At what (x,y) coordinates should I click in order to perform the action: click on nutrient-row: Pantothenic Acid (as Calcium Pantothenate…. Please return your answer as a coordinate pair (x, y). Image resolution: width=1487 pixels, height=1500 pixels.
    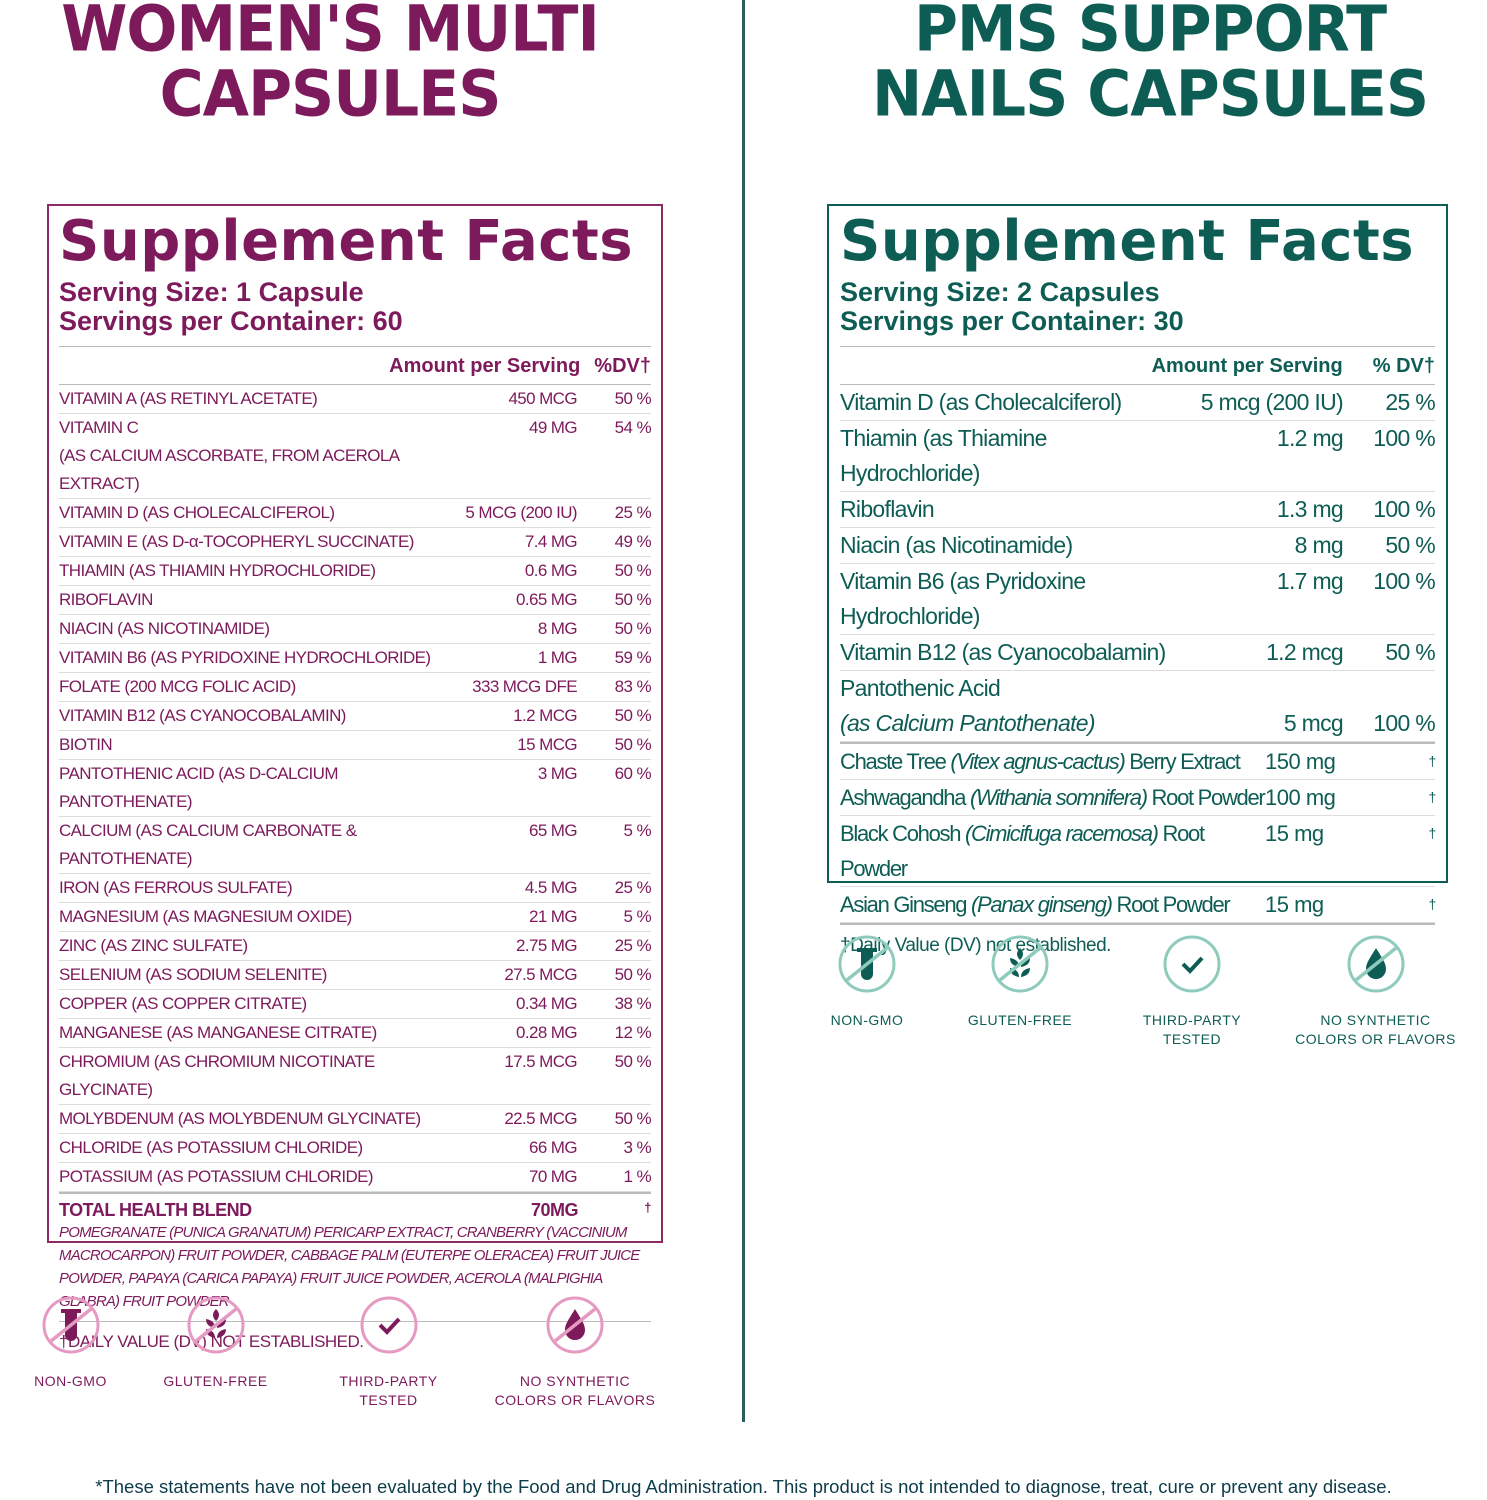
    Looking at the image, I should click on (1138, 706).